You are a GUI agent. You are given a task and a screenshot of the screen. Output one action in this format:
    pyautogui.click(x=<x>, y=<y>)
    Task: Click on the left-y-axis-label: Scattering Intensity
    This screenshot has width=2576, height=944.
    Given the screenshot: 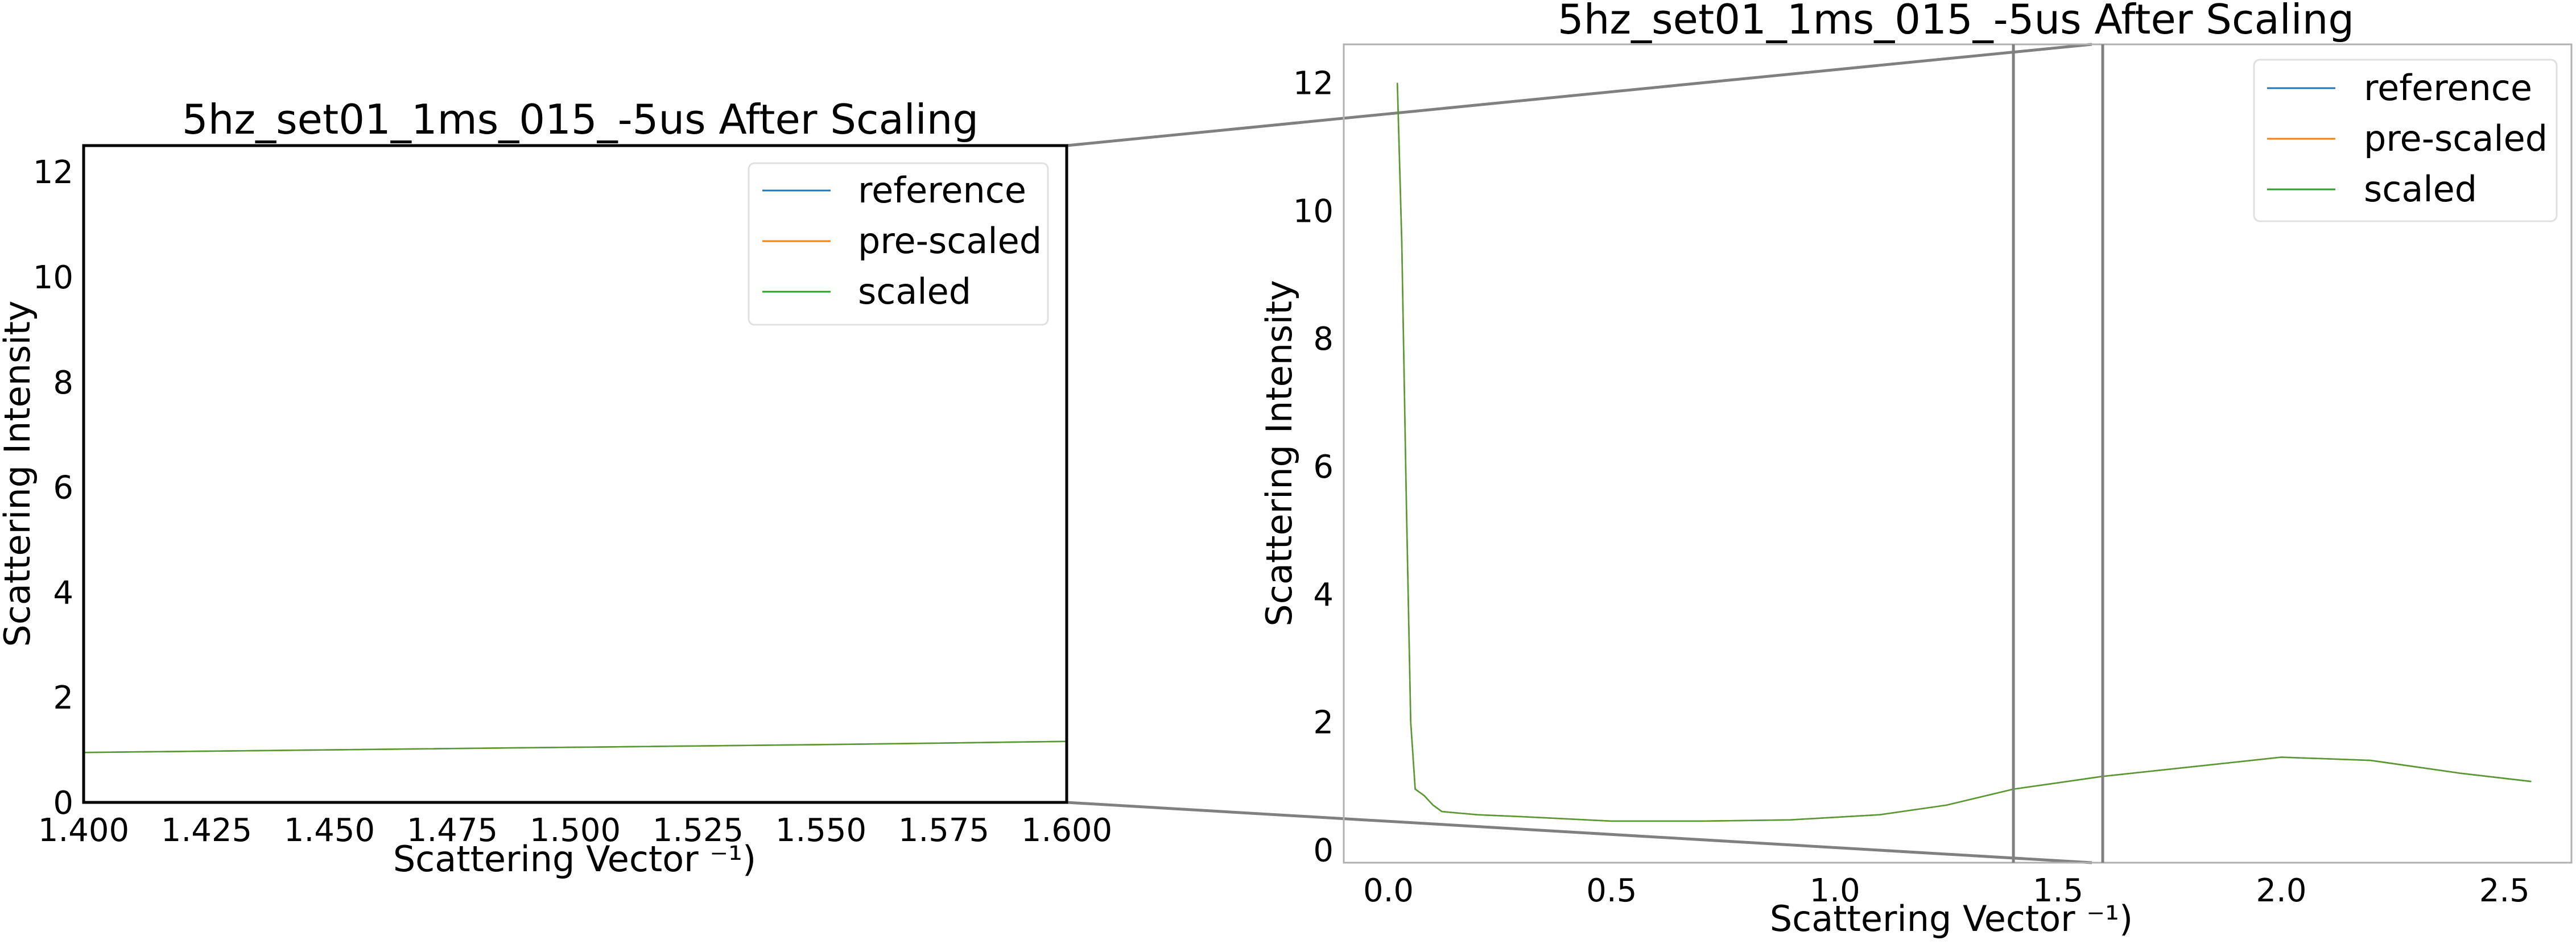 What is the action you would take?
    pyautogui.click(x=19, y=473)
    